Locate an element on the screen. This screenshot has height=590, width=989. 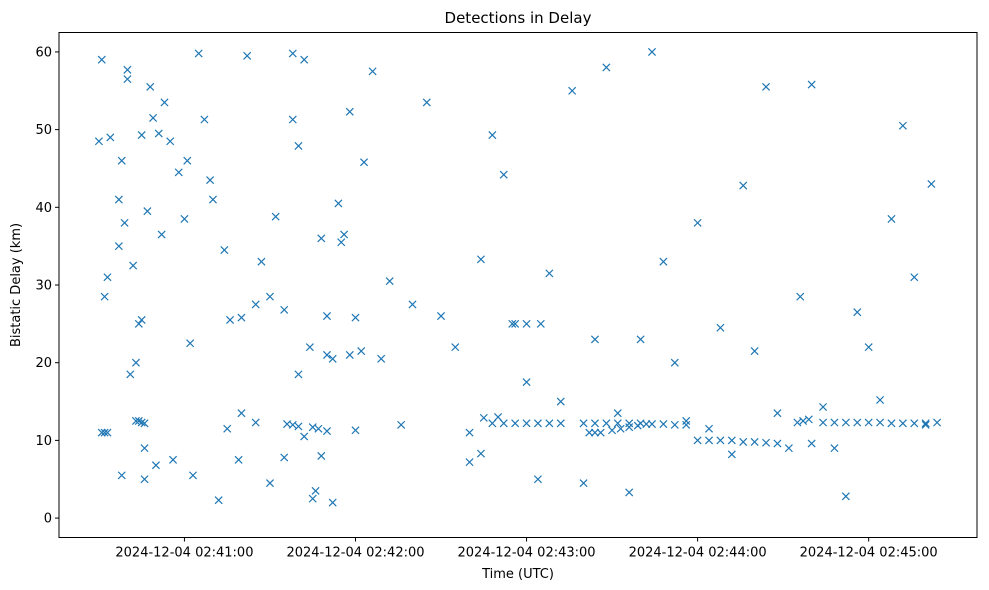
chart-title: Detections in Delay is located at coordinates (518, 18).